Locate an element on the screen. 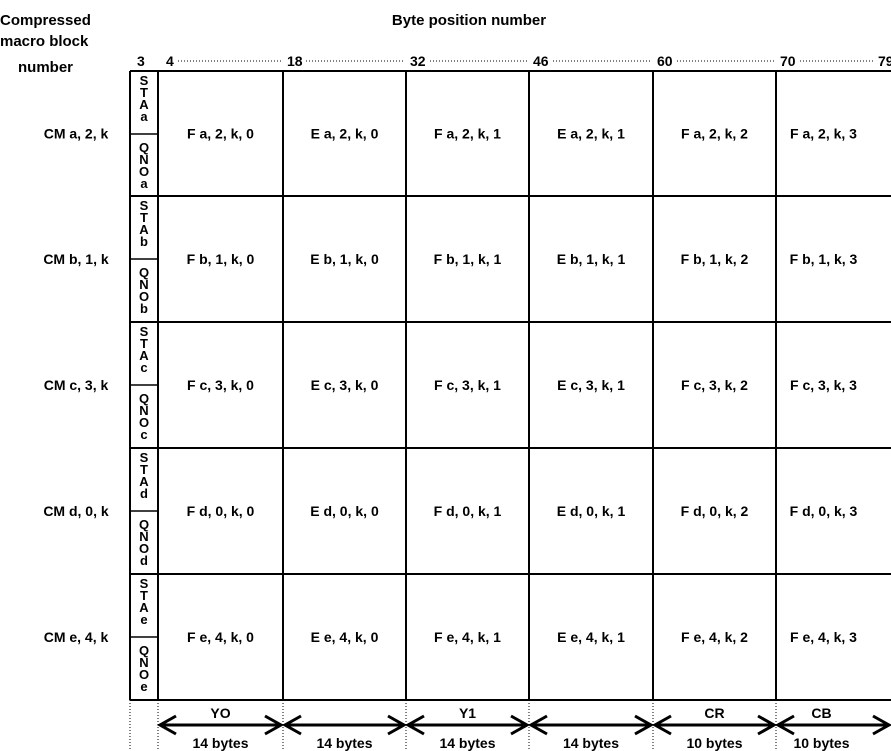  macro-block-label: CM c, 3, k is located at coordinates (76, 385).